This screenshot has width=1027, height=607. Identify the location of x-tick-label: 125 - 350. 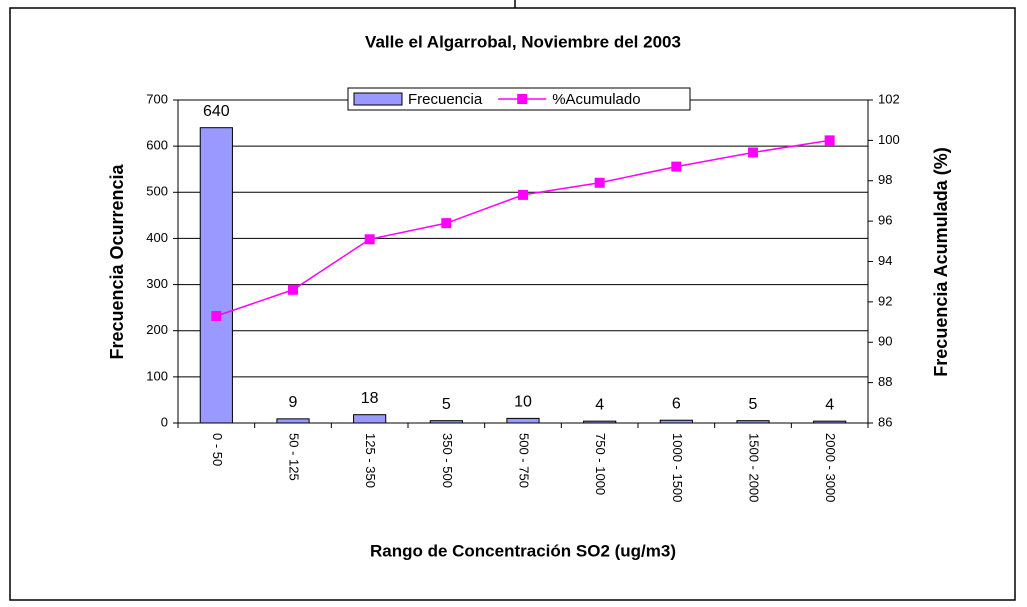
(370, 460).